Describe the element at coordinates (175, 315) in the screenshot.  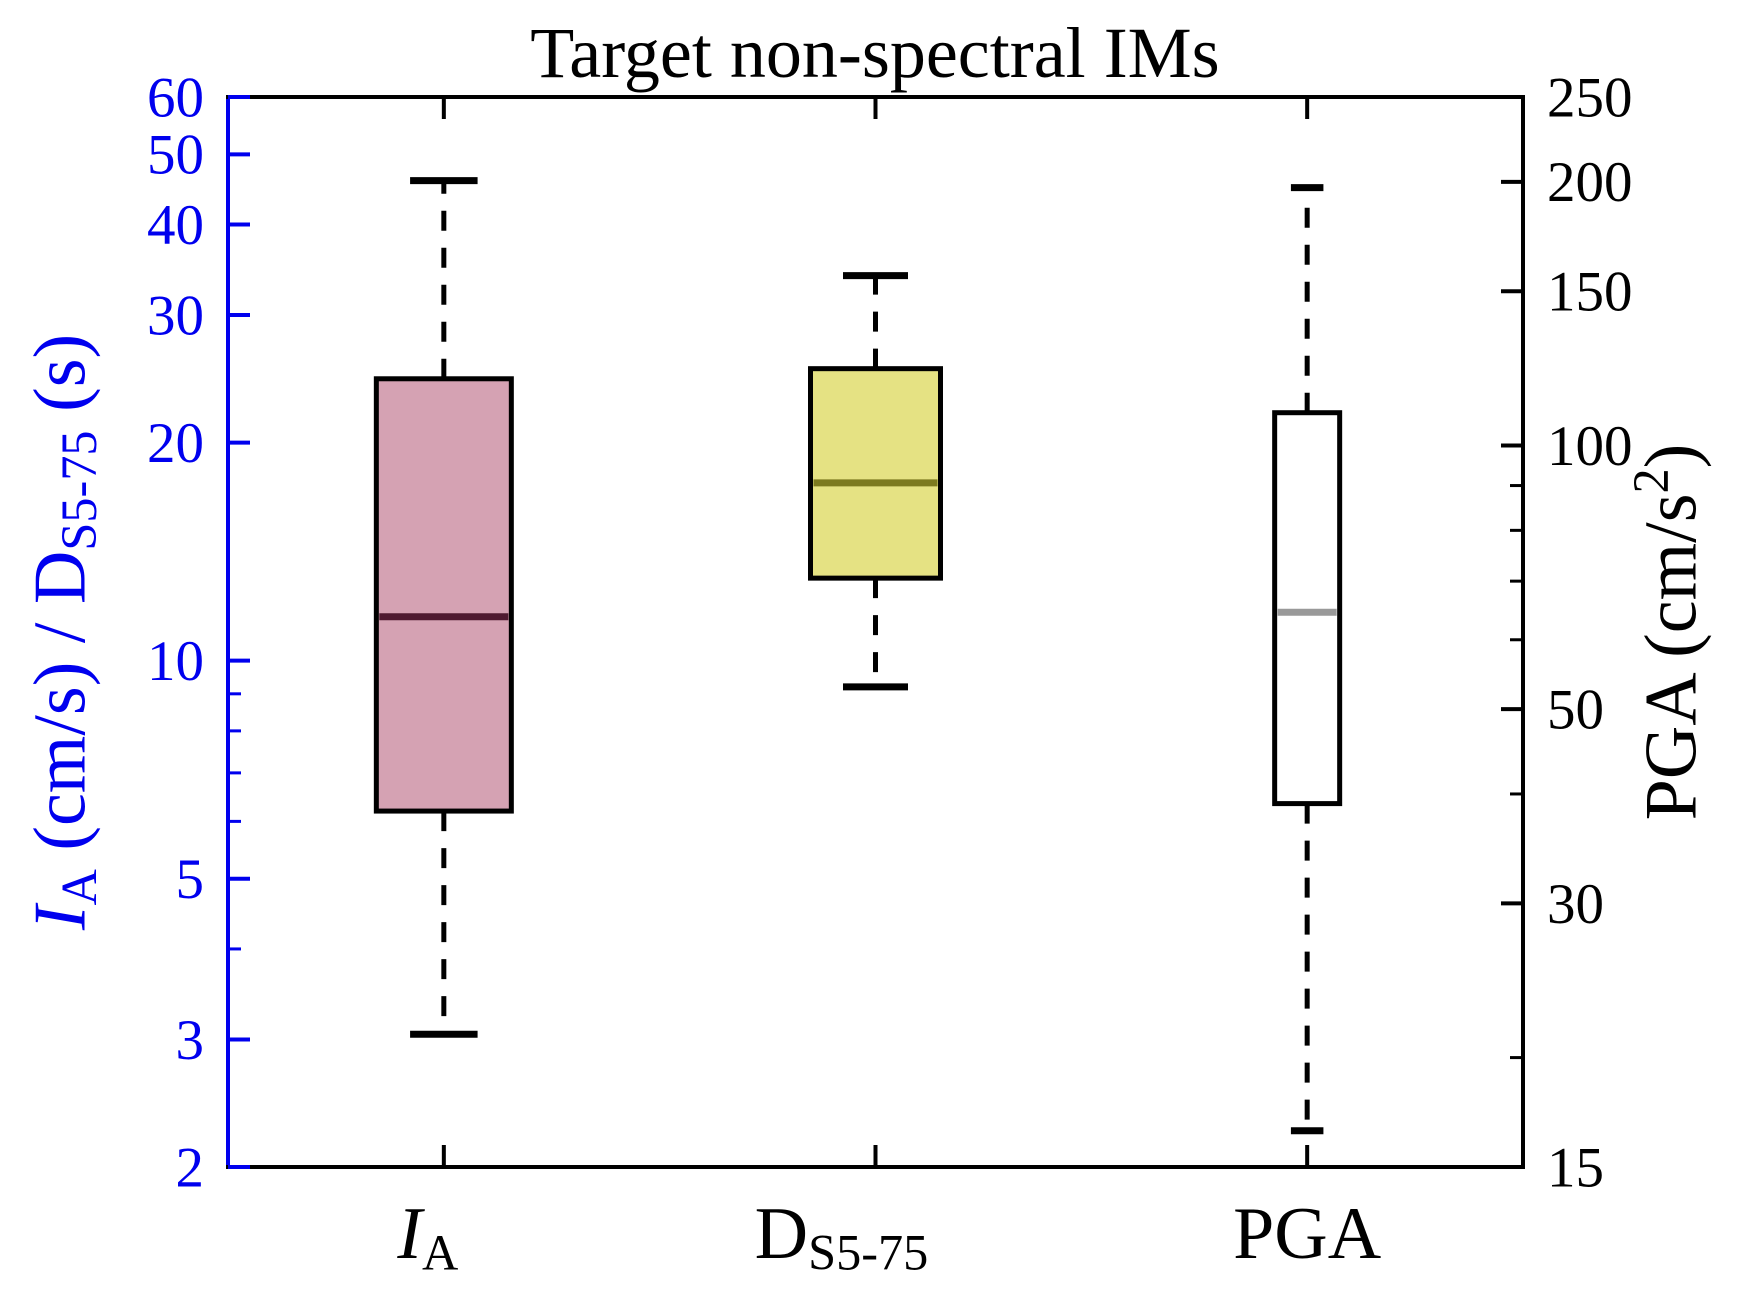
I see `left-axis-tick-label-30: 30` at that location.